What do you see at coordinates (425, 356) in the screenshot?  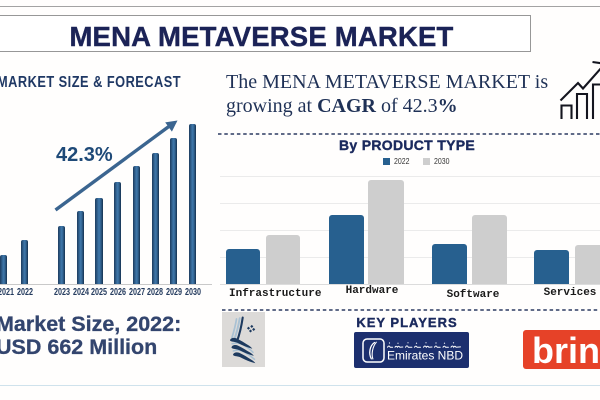 I see `svg-text: Emirates NBD` at bounding box center [425, 356].